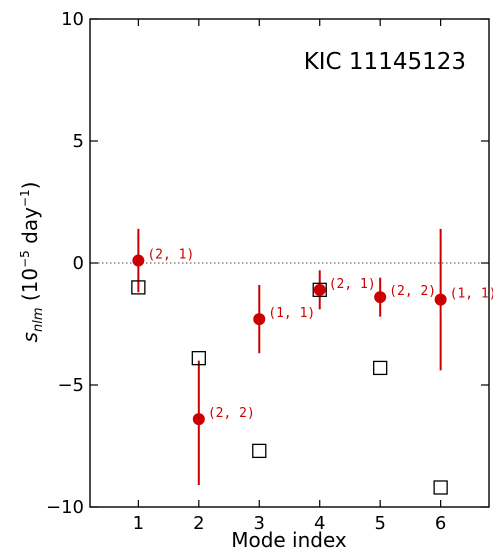 This screenshot has width=493, height=554. Describe the element at coordinates (319, 523) in the screenshot. I see `x-tick-label-4: 4` at that location.